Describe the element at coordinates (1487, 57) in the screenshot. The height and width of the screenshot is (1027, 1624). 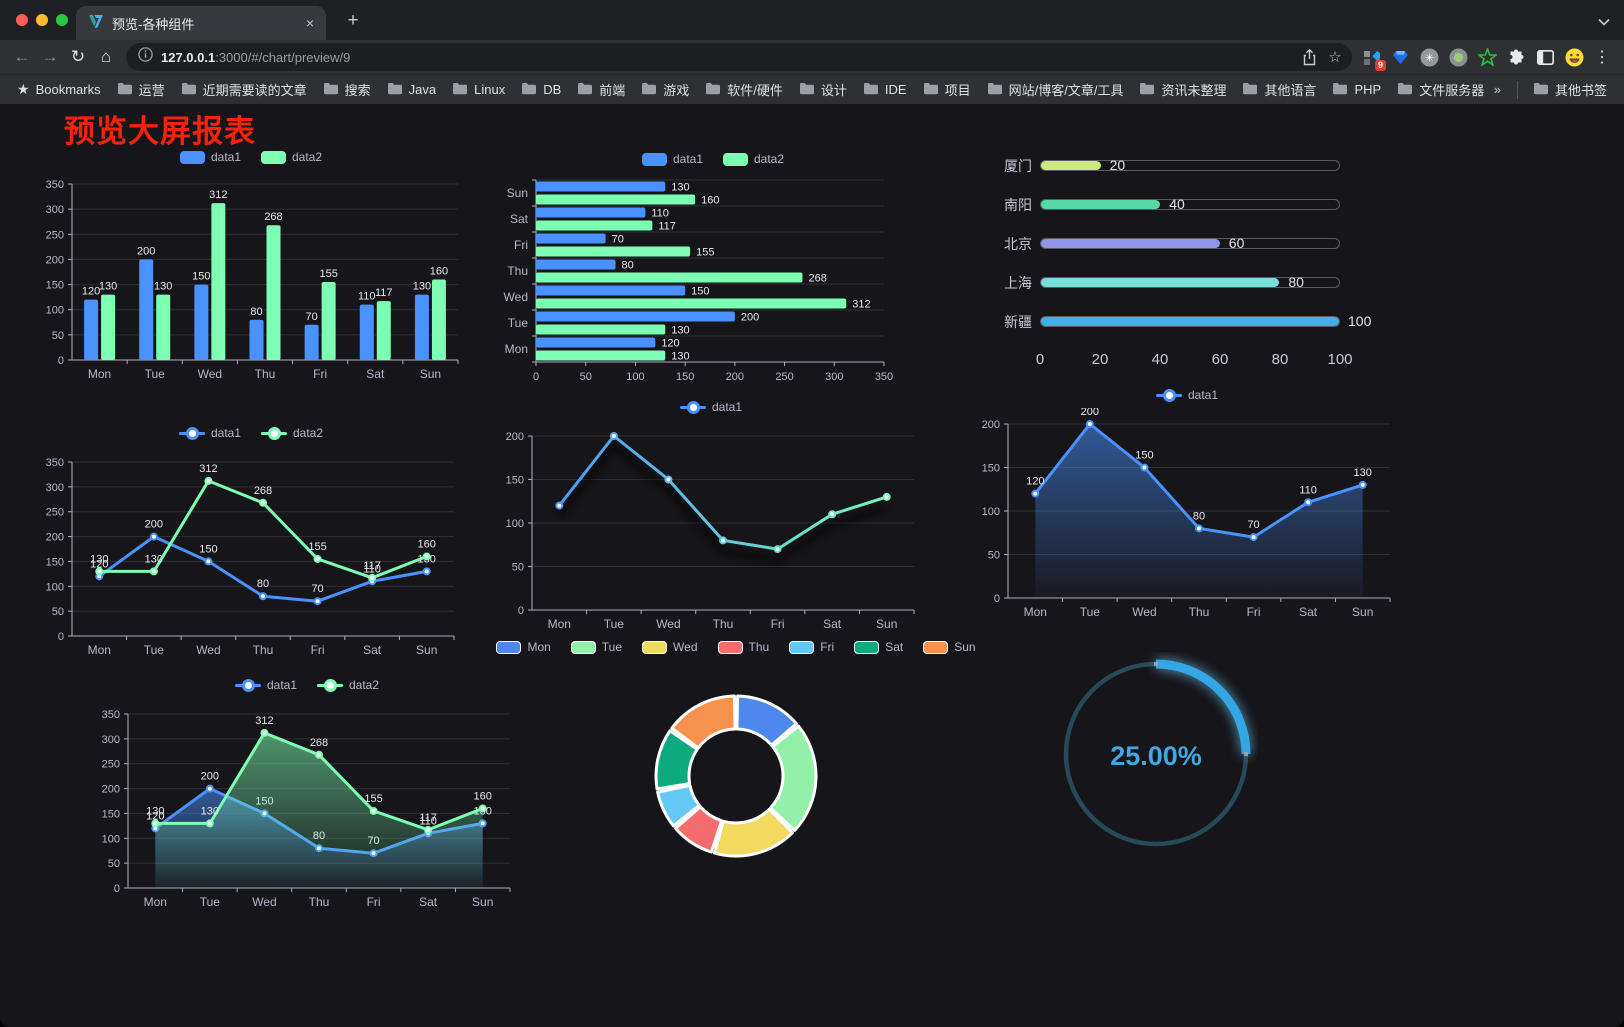
I see `extension-star-icon` at that location.